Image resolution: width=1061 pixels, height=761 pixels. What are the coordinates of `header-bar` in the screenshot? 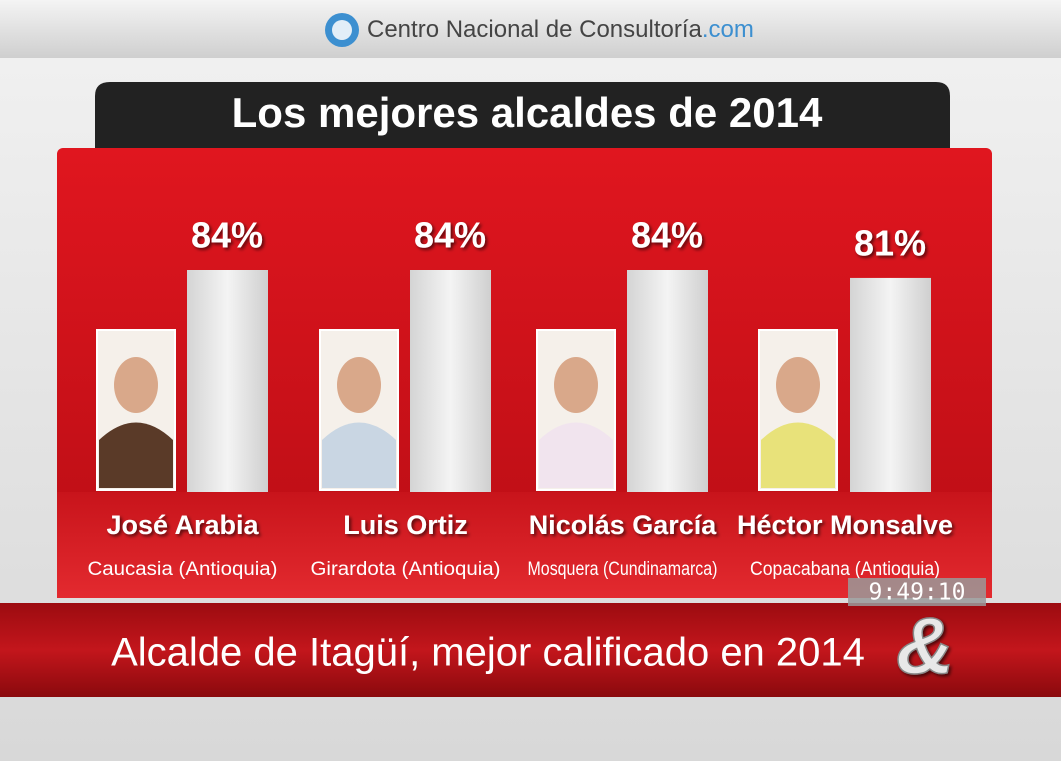 It's located at (530, 29).